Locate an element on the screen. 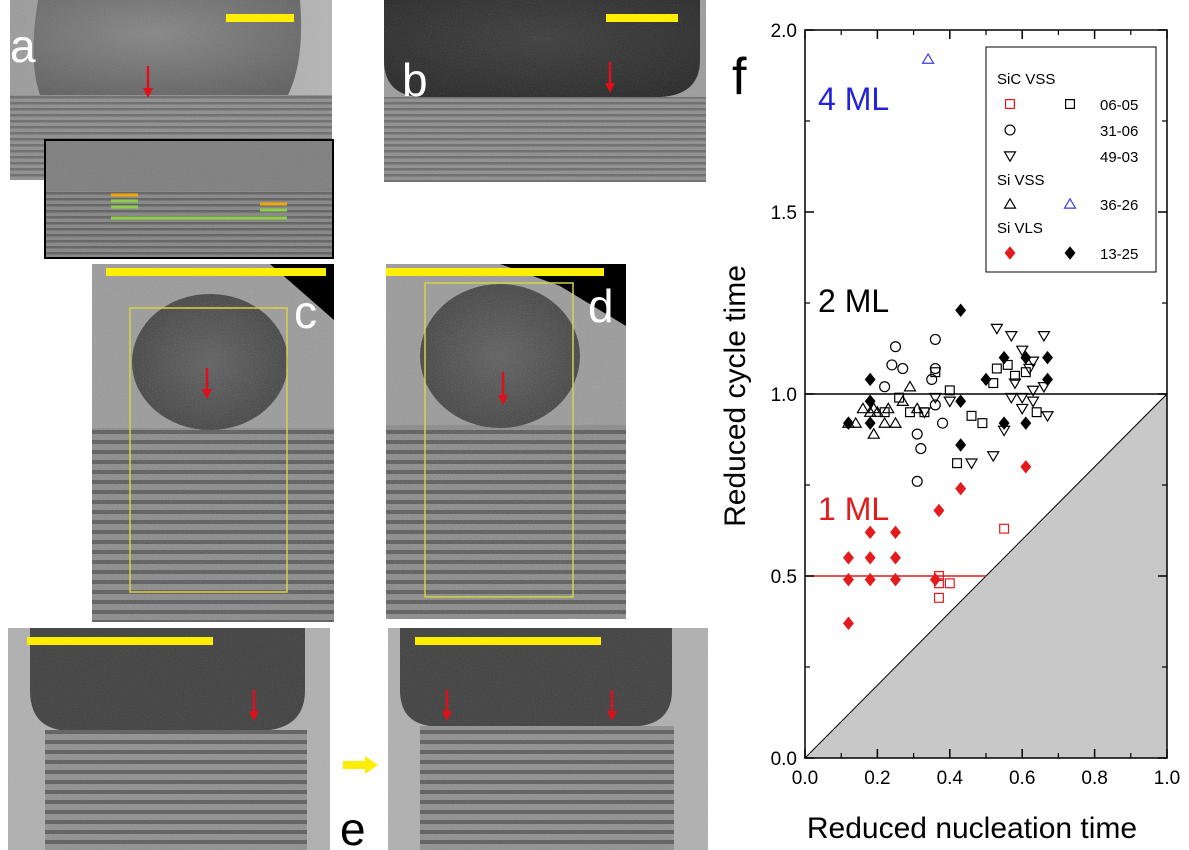  panel-c-scale-bar is located at coordinates (216, 272).